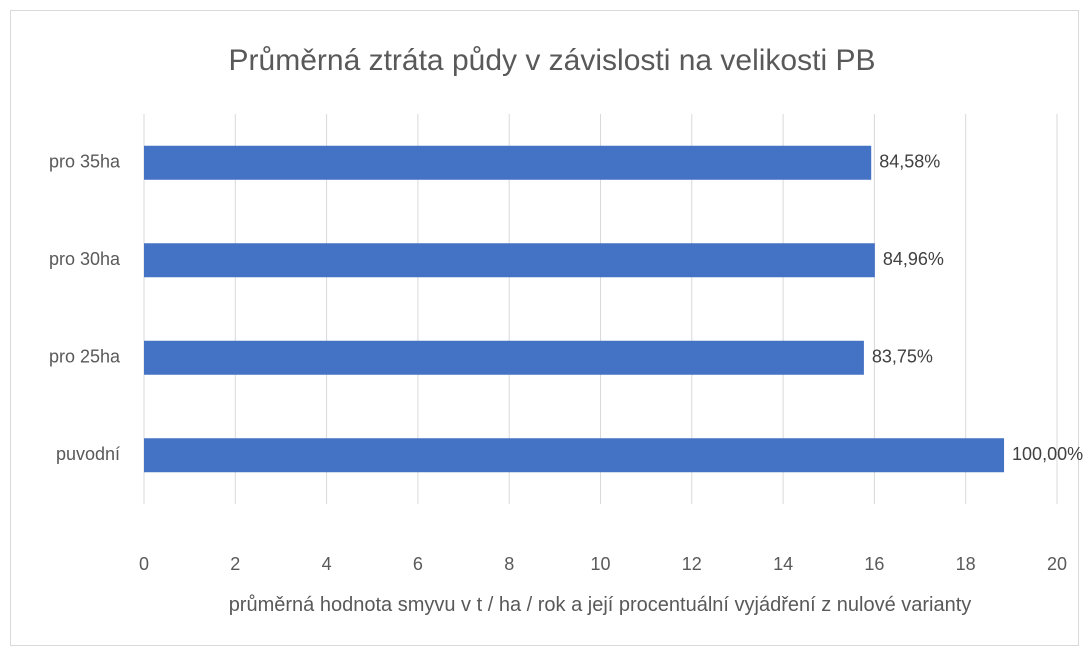 The height and width of the screenshot is (656, 1089). What do you see at coordinates (85, 357) in the screenshot?
I see `y-tick-label: pro 25ha` at bounding box center [85, 357].